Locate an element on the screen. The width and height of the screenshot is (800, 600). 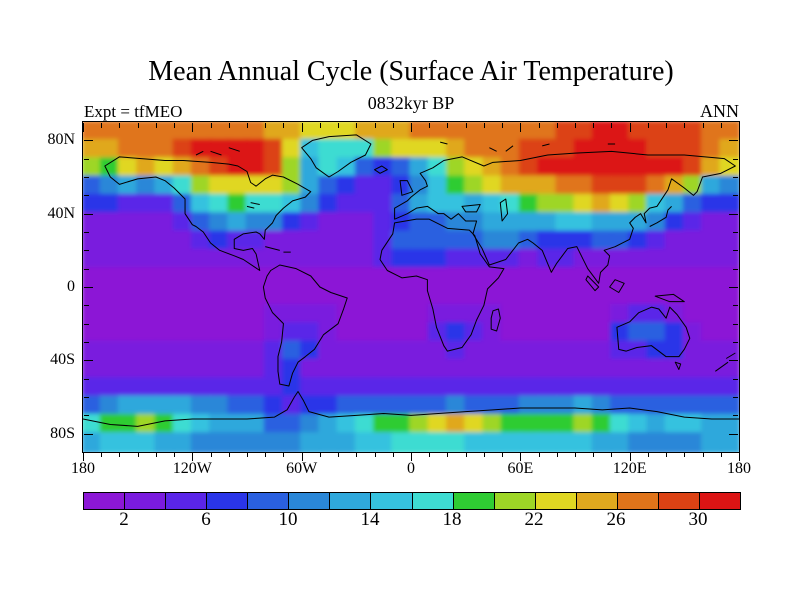
colorbar-label: 10 is located at coordinates (288, 519).